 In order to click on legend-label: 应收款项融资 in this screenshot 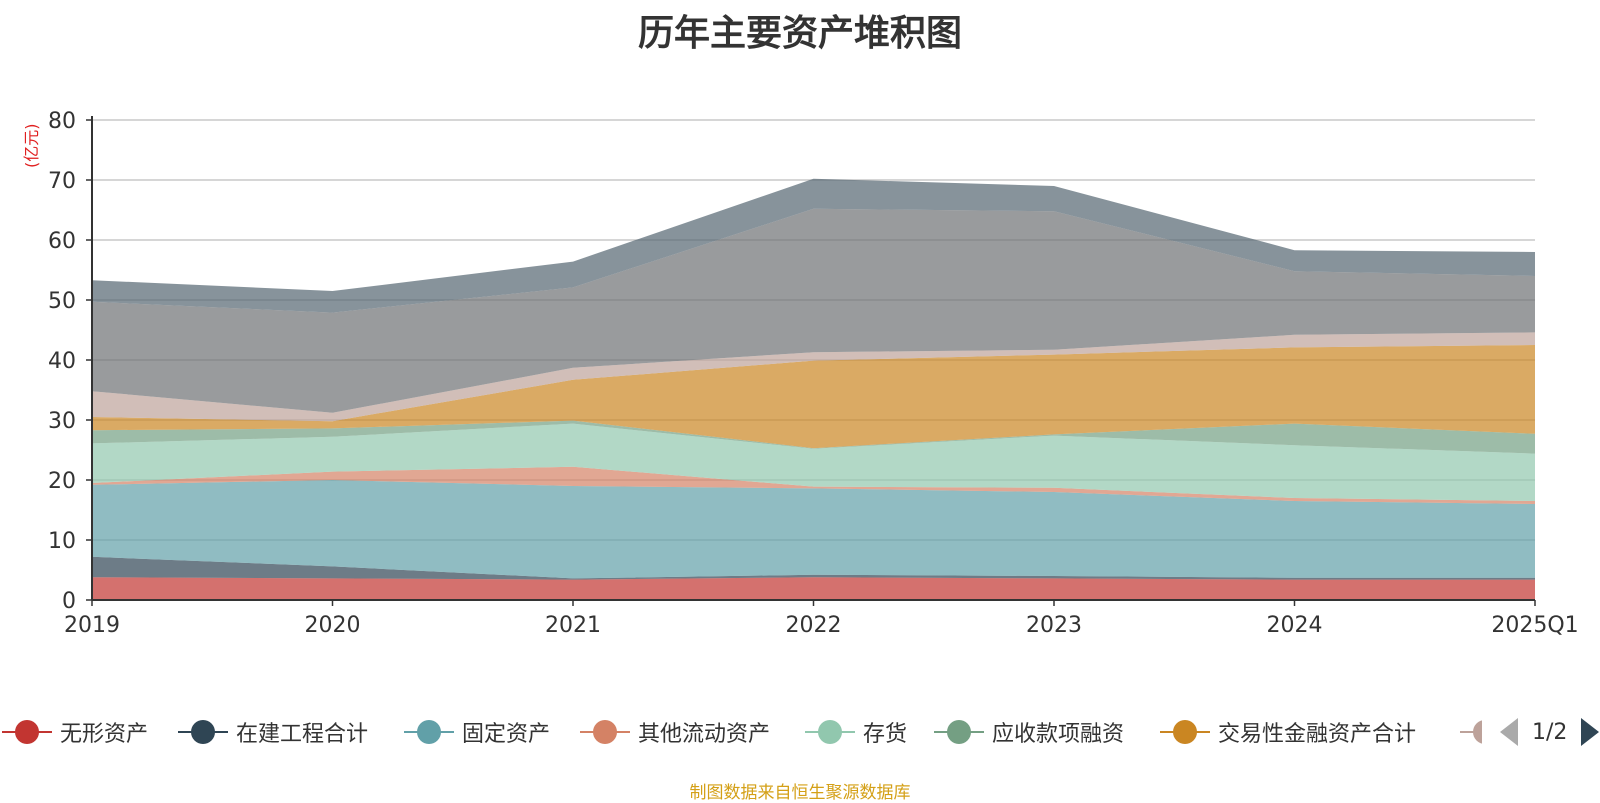, I will do `click(1058, 734)`.